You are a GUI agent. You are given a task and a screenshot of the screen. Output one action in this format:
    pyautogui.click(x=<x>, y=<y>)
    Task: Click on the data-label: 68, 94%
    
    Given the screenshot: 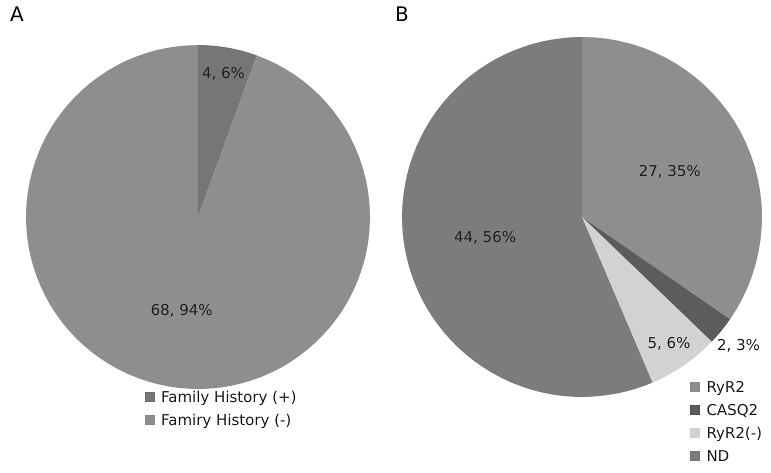 What is the action you would take?
    pyautogui.click(x=181, y=310)
    